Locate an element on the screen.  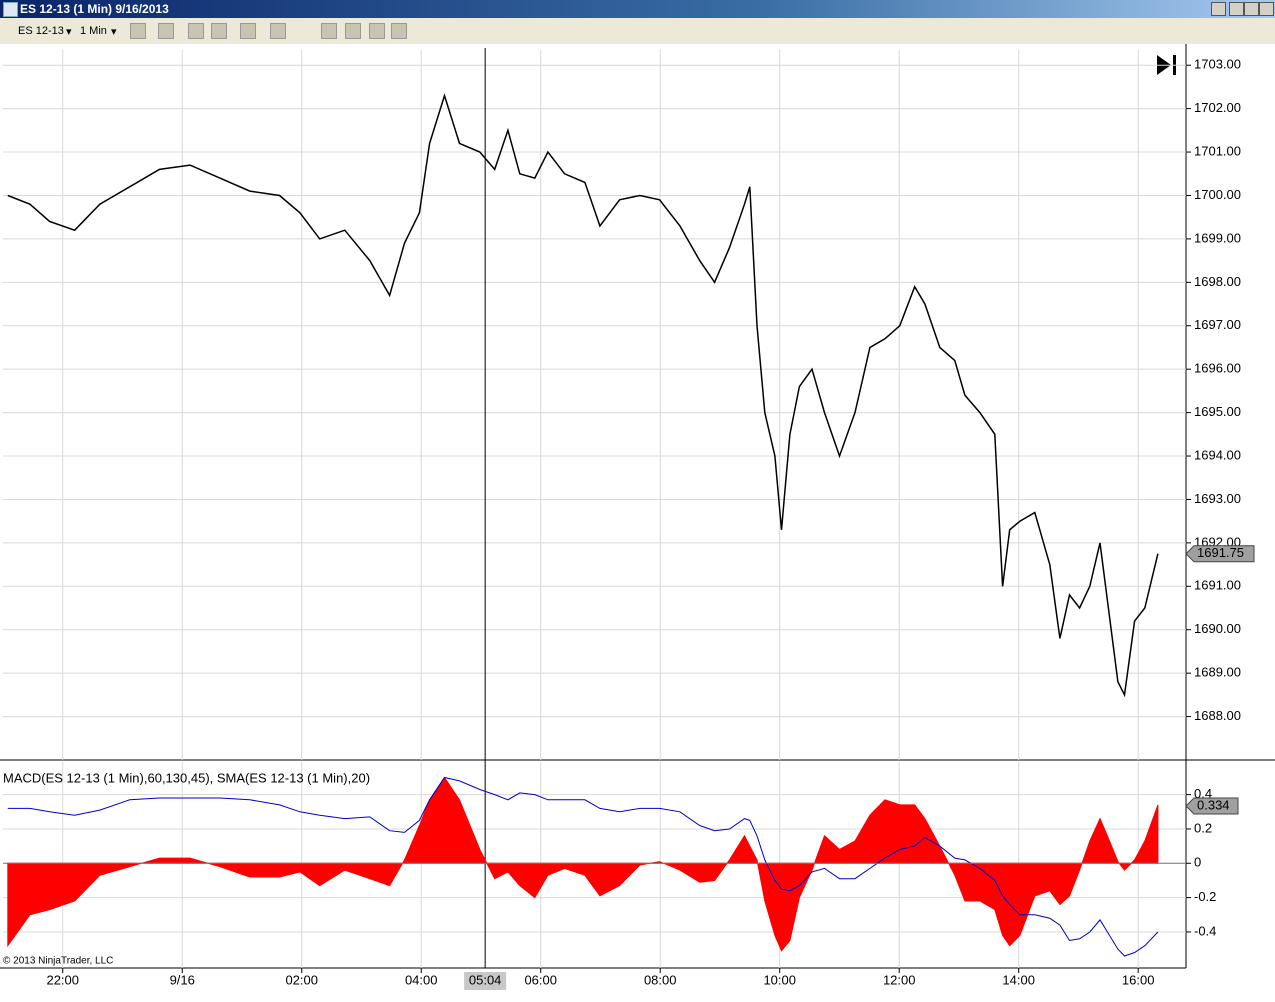
y-tick-label: 1696.00 is located at coordinates (1217, 368).